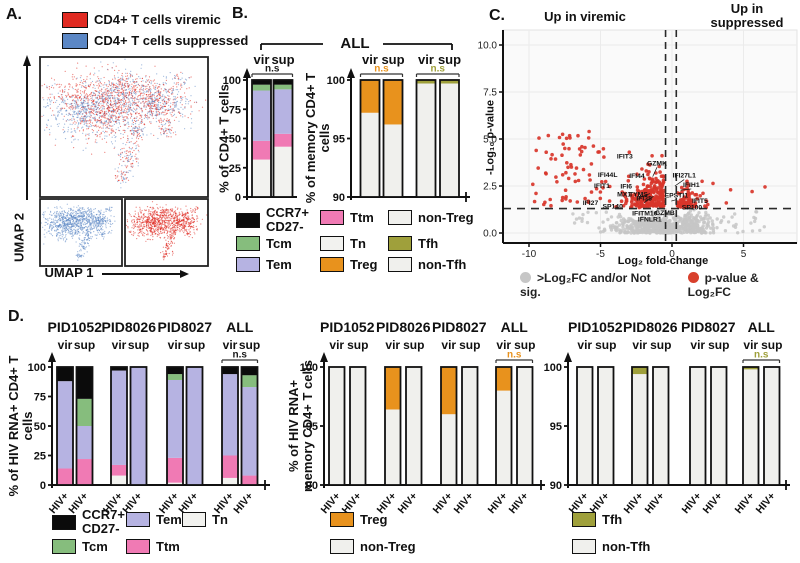 Image resolution: width=800 pixels, height=563 pixels. I want to click on bar-ALL-sup, so click(772, 426).